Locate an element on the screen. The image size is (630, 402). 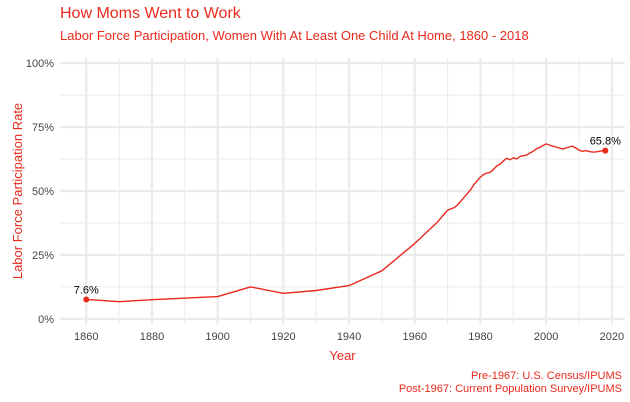
y-tick-label: 0% is located at coordinates (46, 320).